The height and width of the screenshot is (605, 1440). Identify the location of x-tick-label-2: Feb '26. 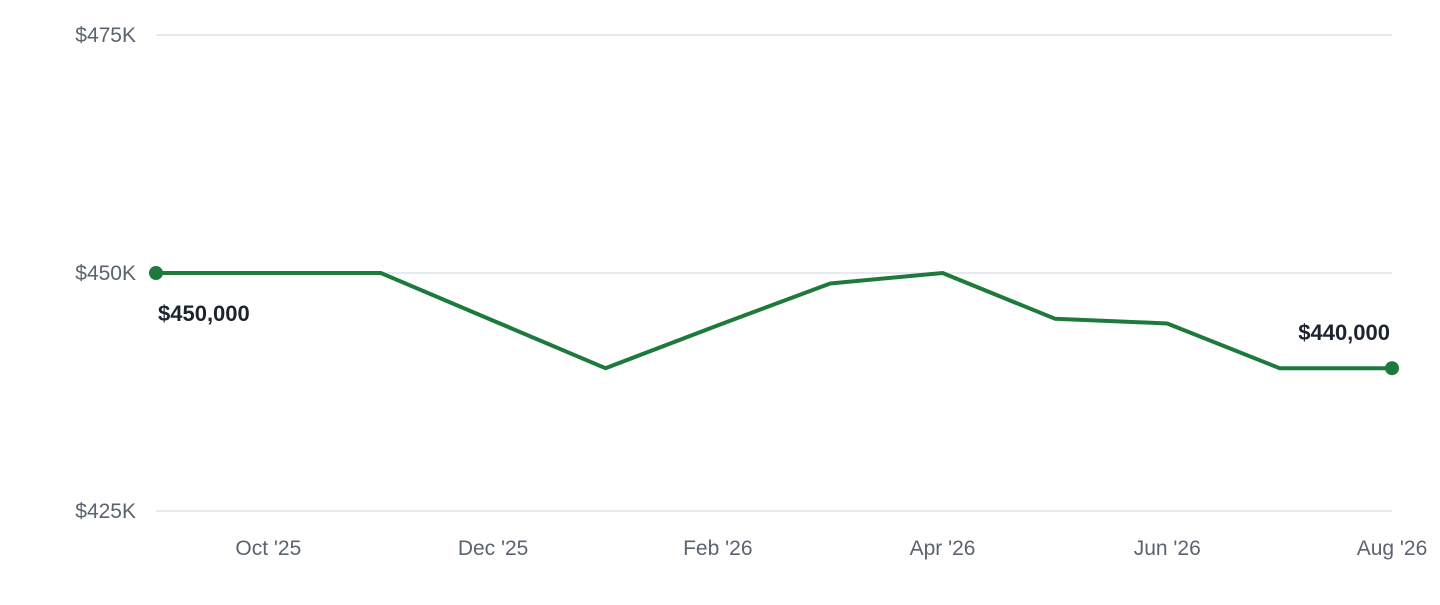
(717, 548).